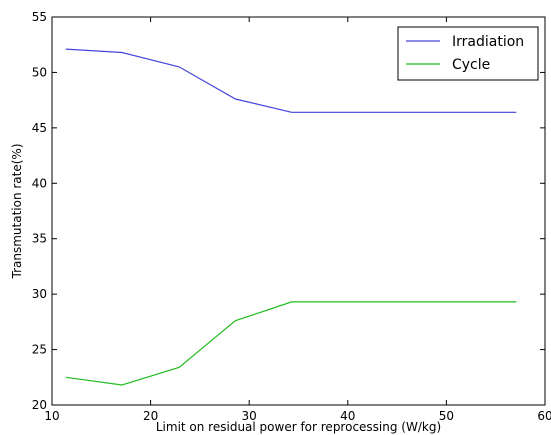  I want to click on y-tick-label: 30, so click(39, 294).